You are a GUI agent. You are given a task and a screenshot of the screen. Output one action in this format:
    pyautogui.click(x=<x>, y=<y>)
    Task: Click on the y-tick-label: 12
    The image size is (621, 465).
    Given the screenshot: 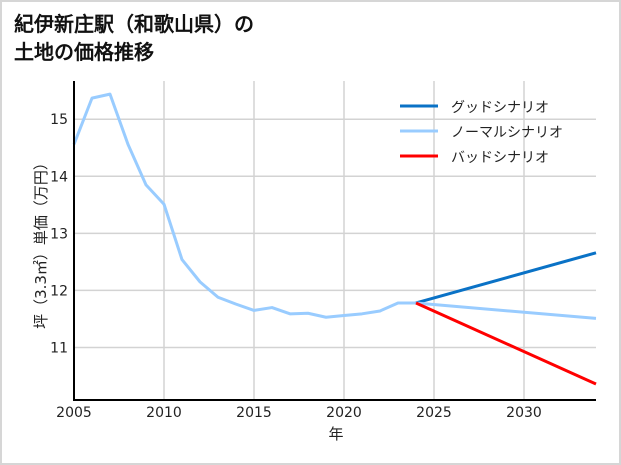 What is the action you would take?
    pyautogui.click(x=59, y=291)
    